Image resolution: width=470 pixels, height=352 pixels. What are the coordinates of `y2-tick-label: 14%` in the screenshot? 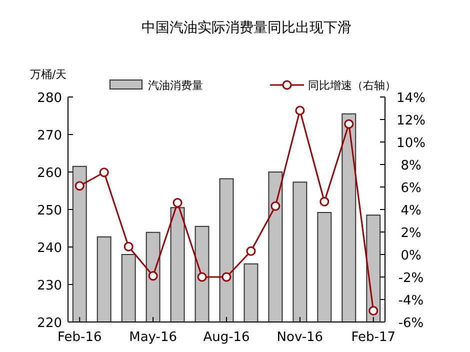 It's located at (411, 98).